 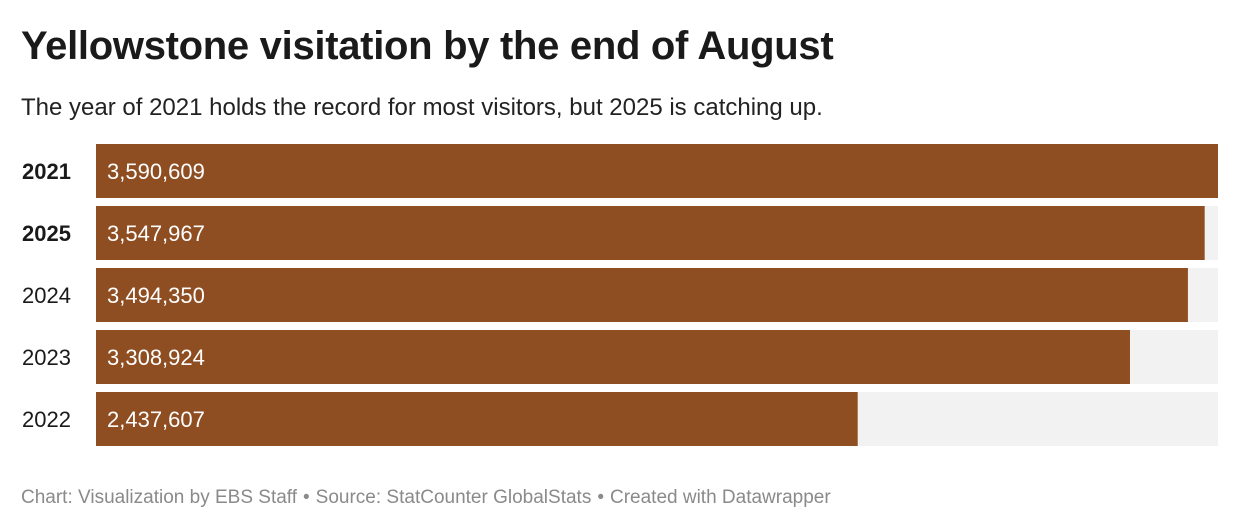 What do you see at coordinates (156, 233) in the screenshot?
I see `value-label-2025: 3,547,967` at bounding box center [156, 233].